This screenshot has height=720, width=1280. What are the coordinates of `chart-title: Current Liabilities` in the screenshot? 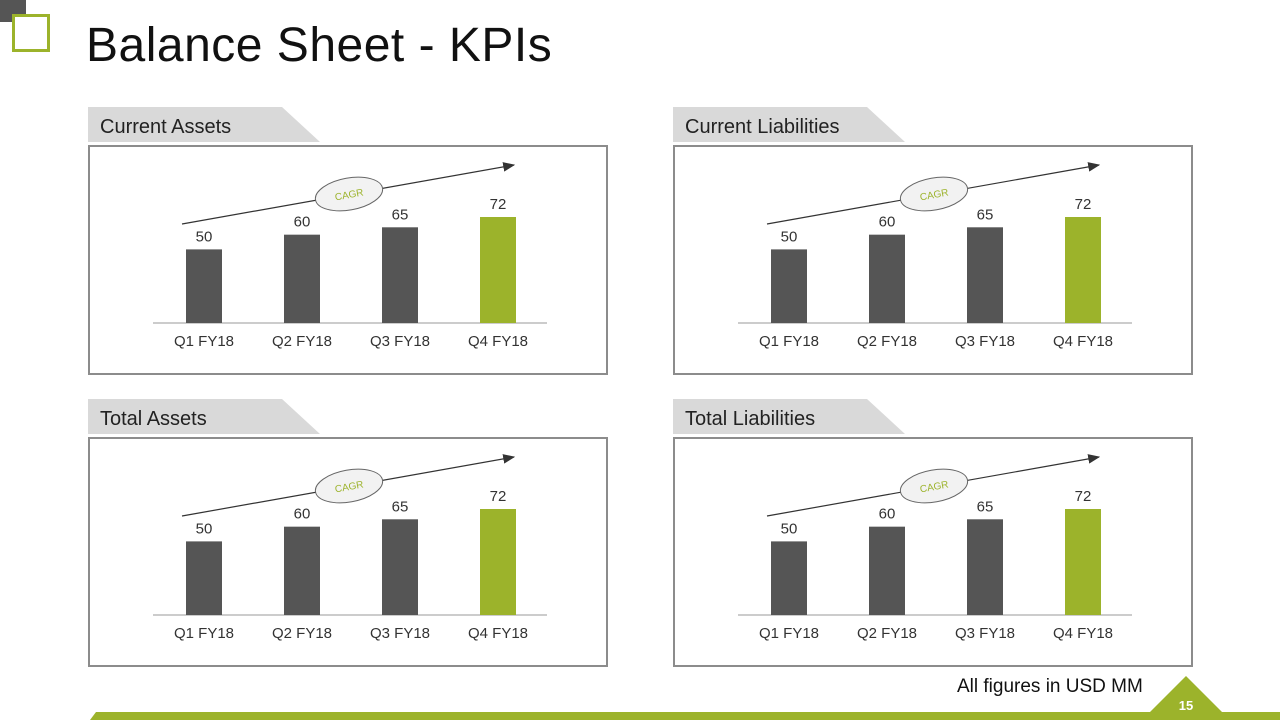 It's located at (762, 127).